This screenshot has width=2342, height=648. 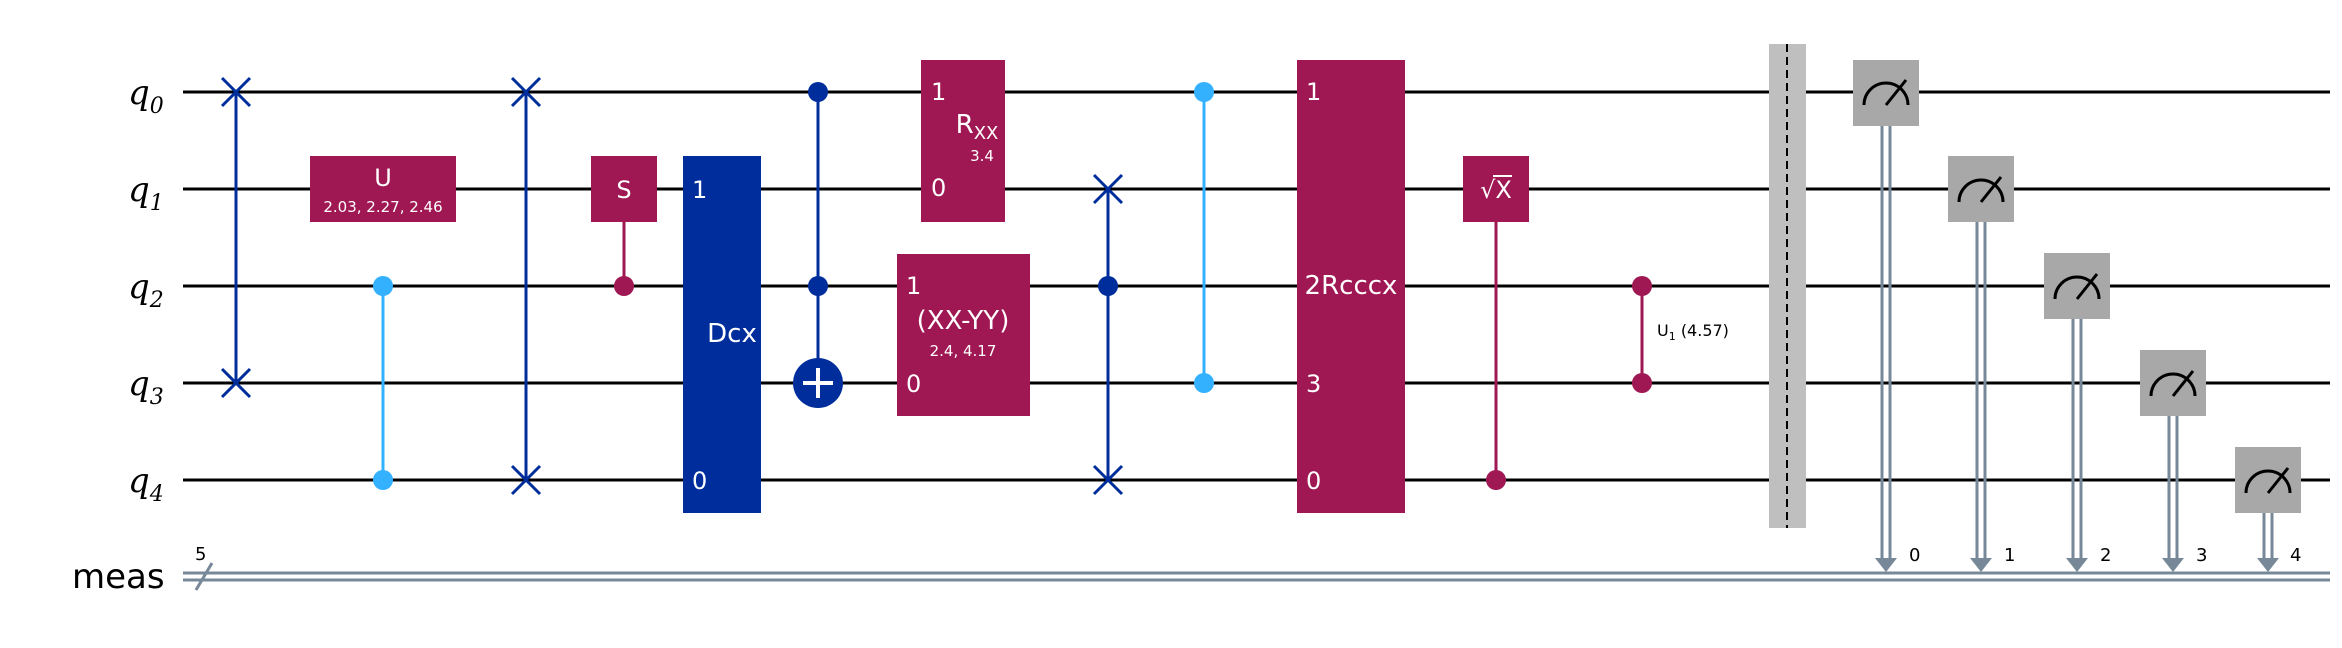 I want to click on rxx-pin-0: 0, so click(x=938, y=188).